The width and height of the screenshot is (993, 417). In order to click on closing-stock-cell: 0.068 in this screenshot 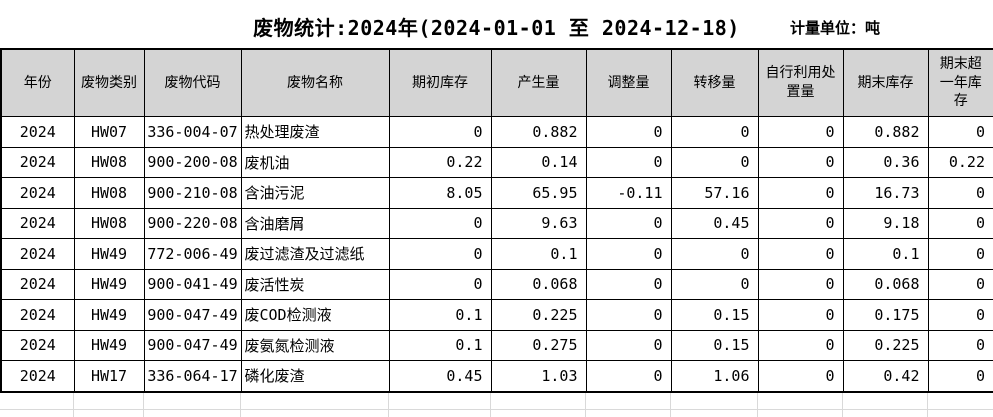, I will do `click(885, 284)`.